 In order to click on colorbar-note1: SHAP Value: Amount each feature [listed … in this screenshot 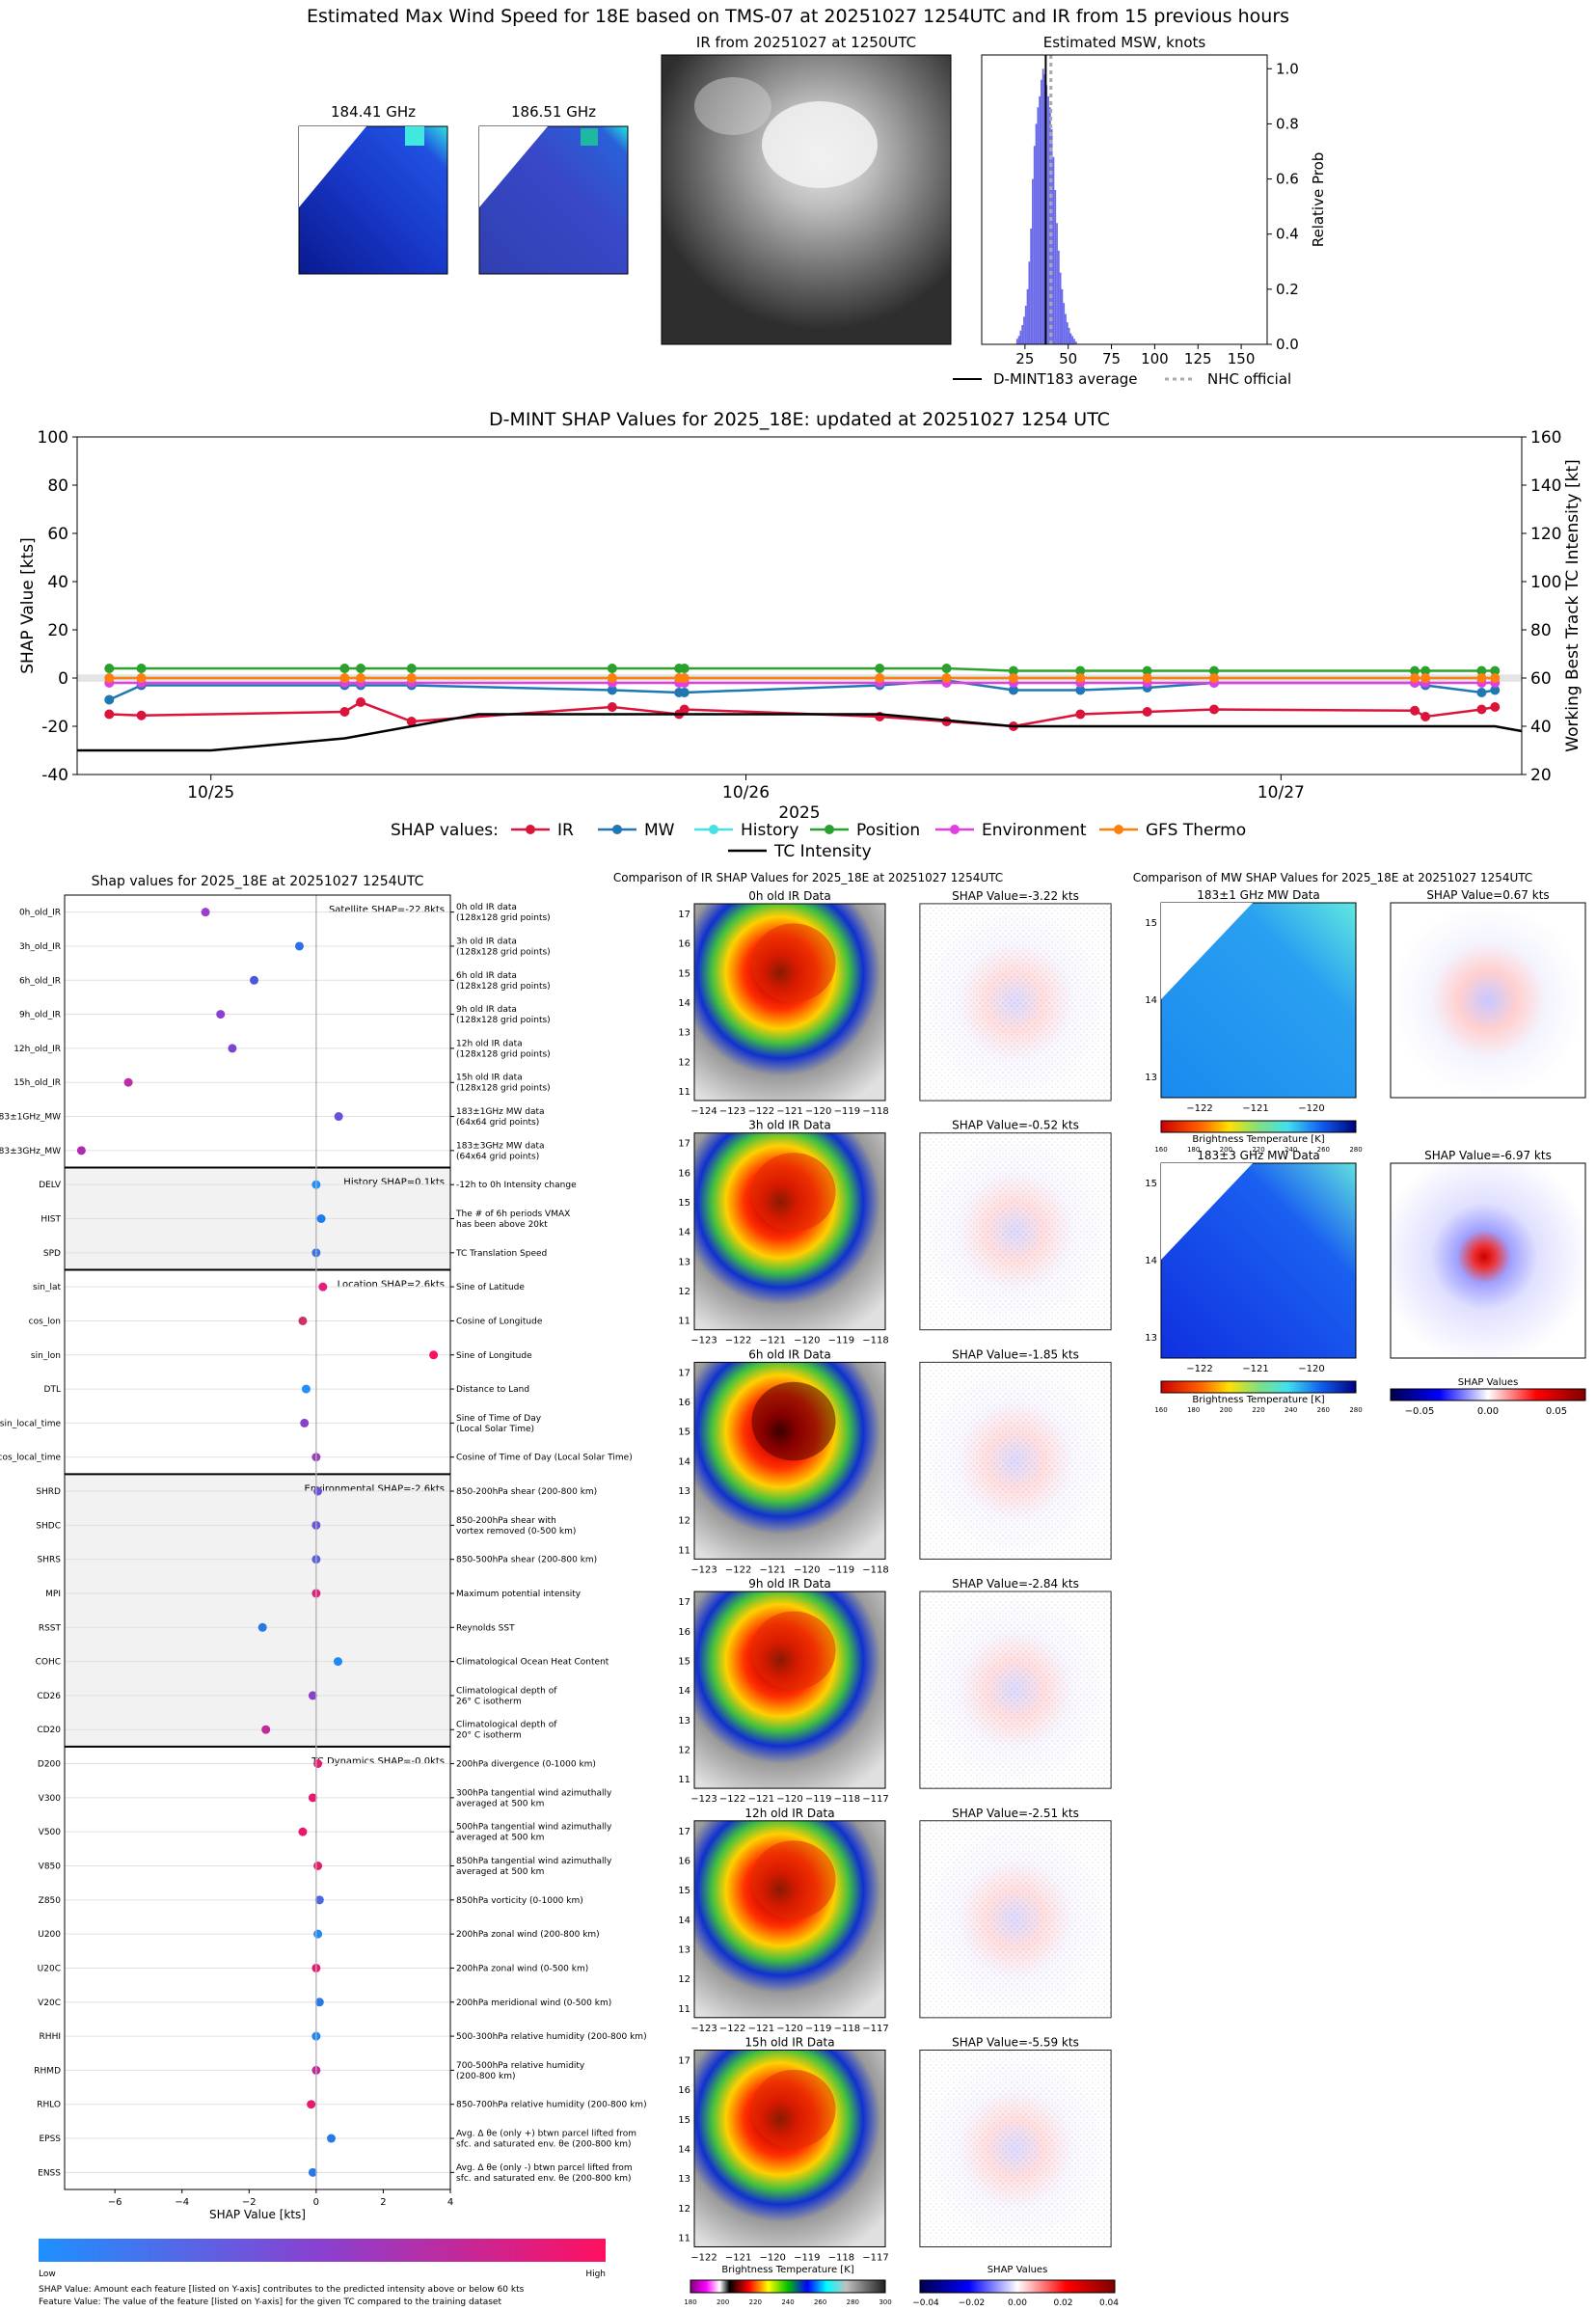, I will do `click(282, 2290)`.